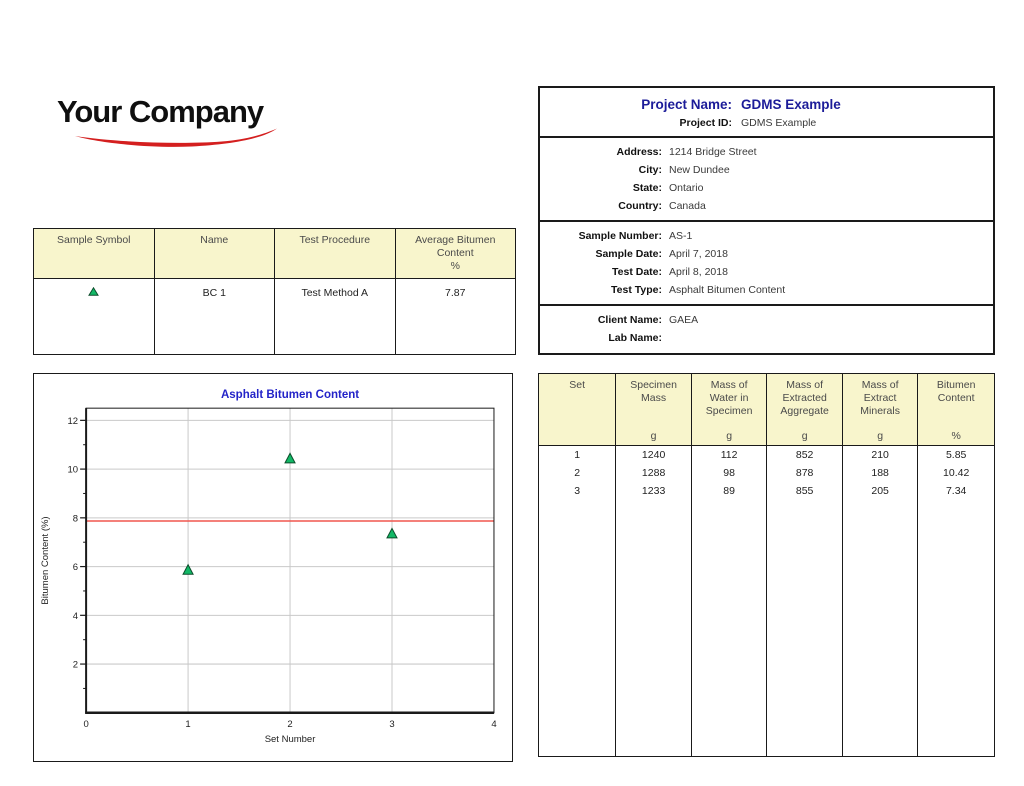 The height and width of the screenshot is (786, 1024). What do you see at coordinates (578, 409) in the screenshot?
I see `column-header: Set` at bounding box center [578, 409].